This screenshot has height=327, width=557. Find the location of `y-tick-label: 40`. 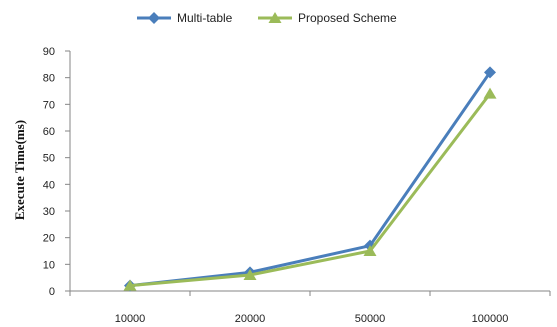

y-tick-label: 40 is located at coordinates (49, 185).